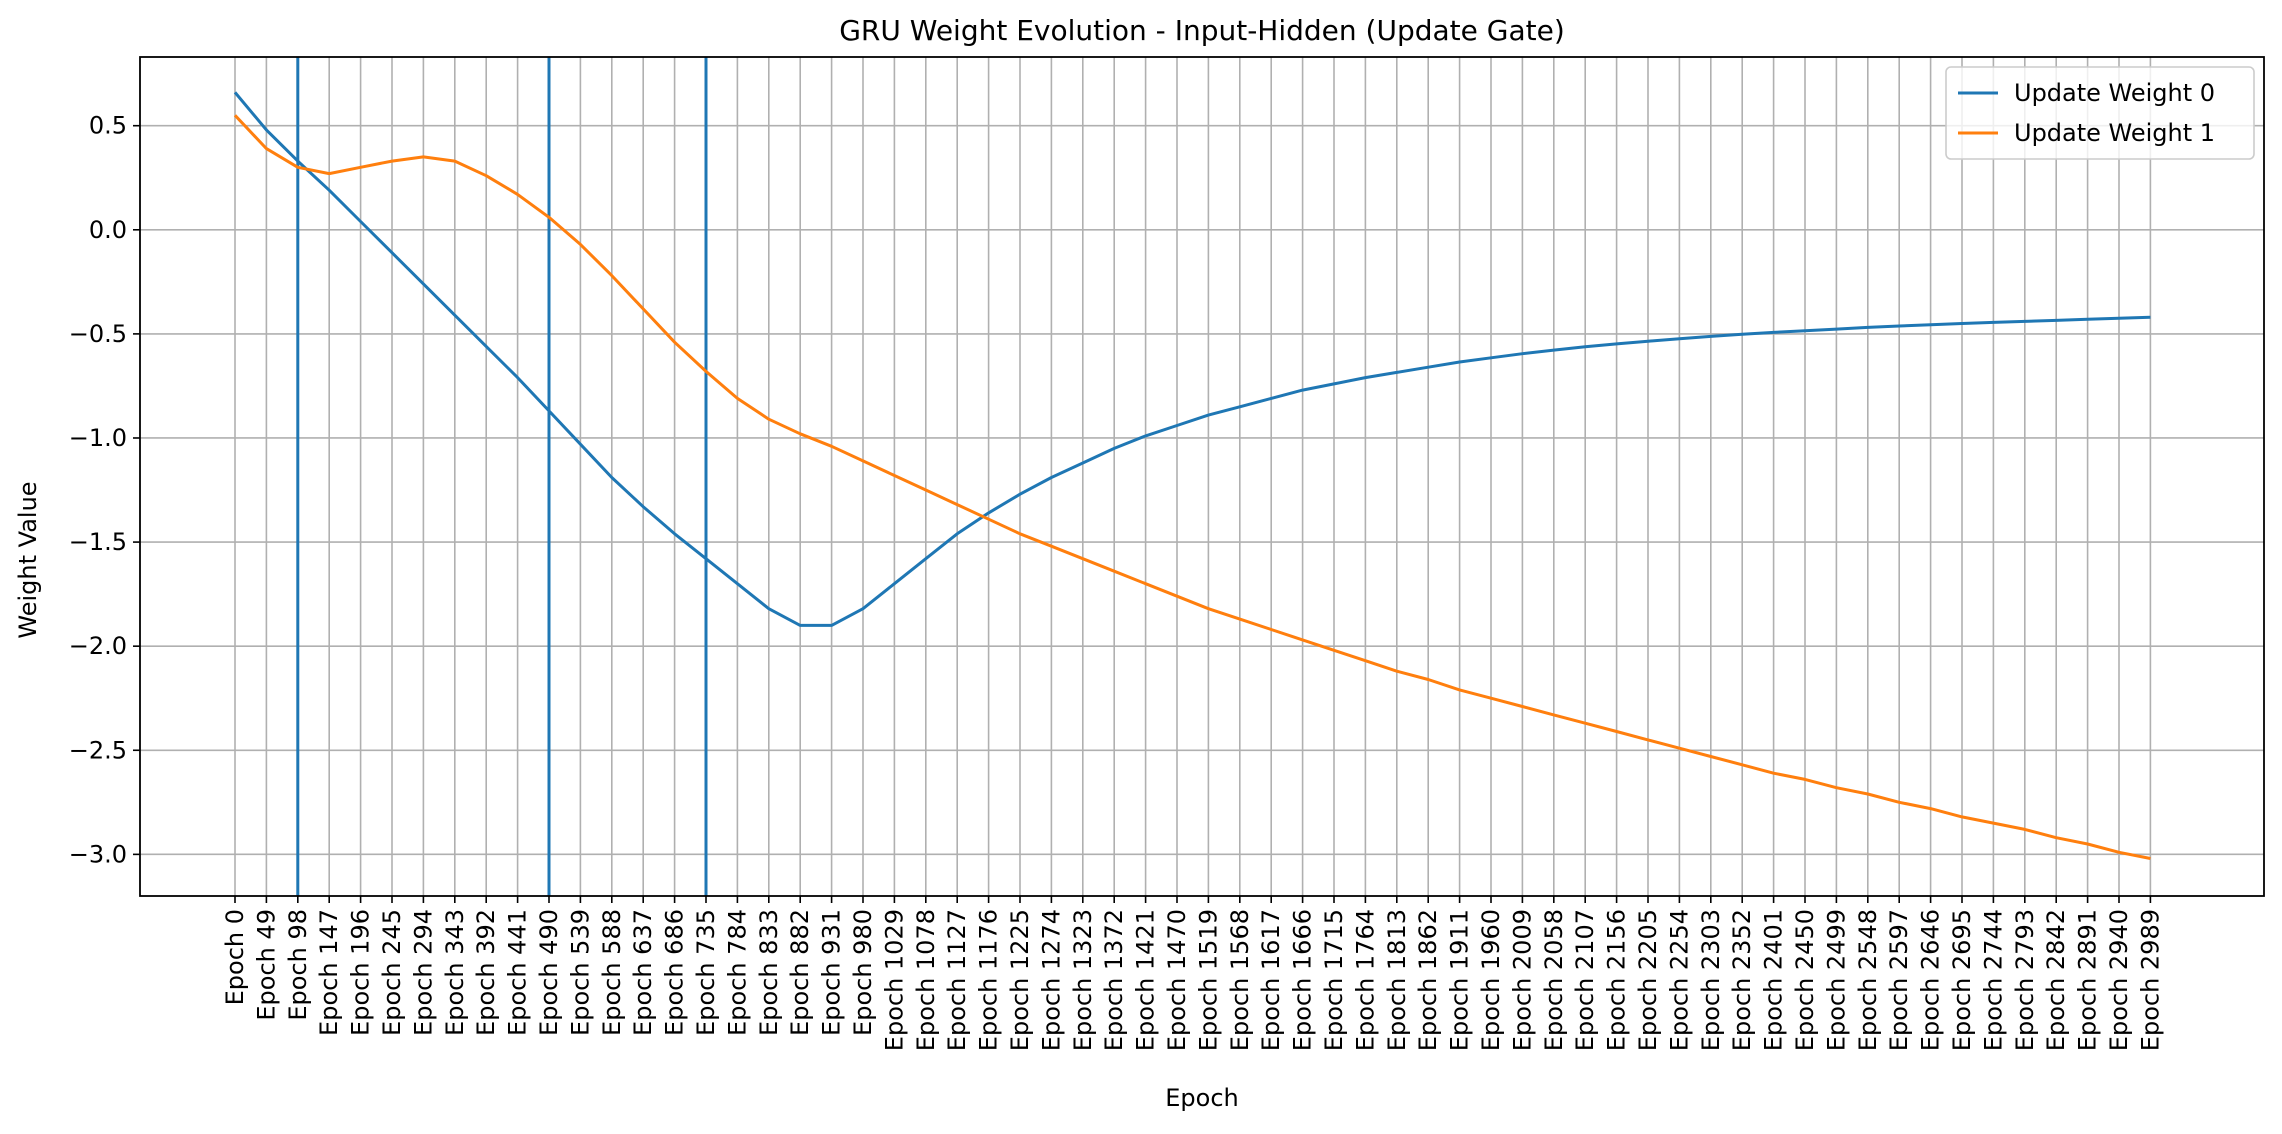 Image resolution: width=2282 pixels, height=1134 pixels. I want to click on x-tick-label: Epoch 1764, so click(1365, 980).